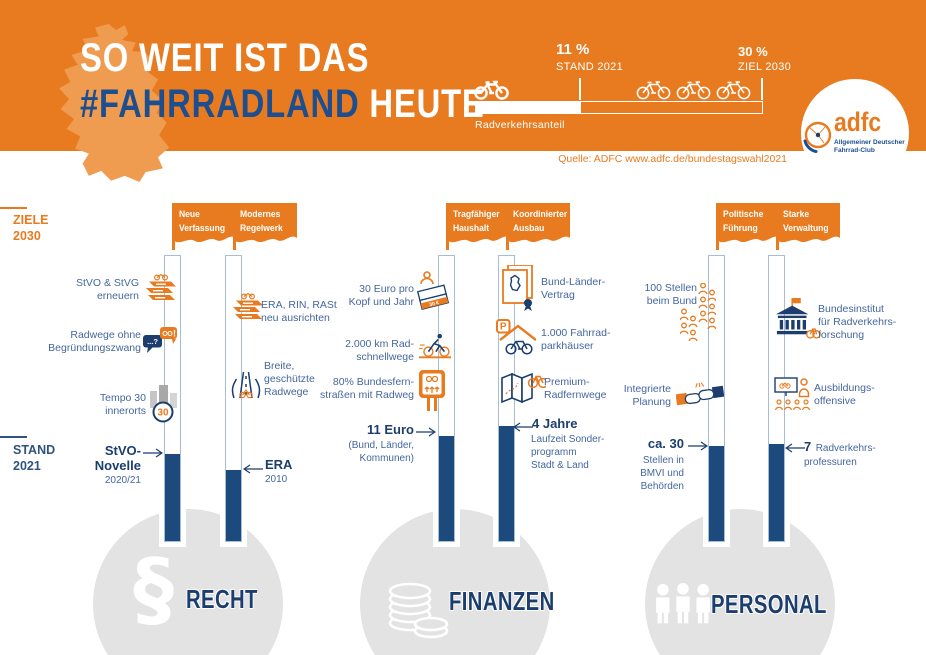 The width and height of the screenshot is (926, 655). I want to click on adfc-logo, so click(855, 133).